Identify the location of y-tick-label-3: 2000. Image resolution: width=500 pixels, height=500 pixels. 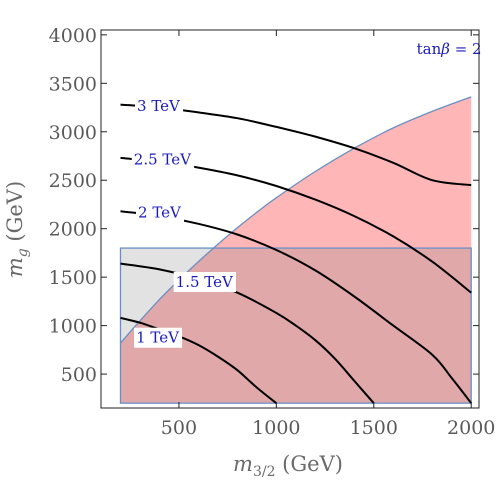
(73, 230).